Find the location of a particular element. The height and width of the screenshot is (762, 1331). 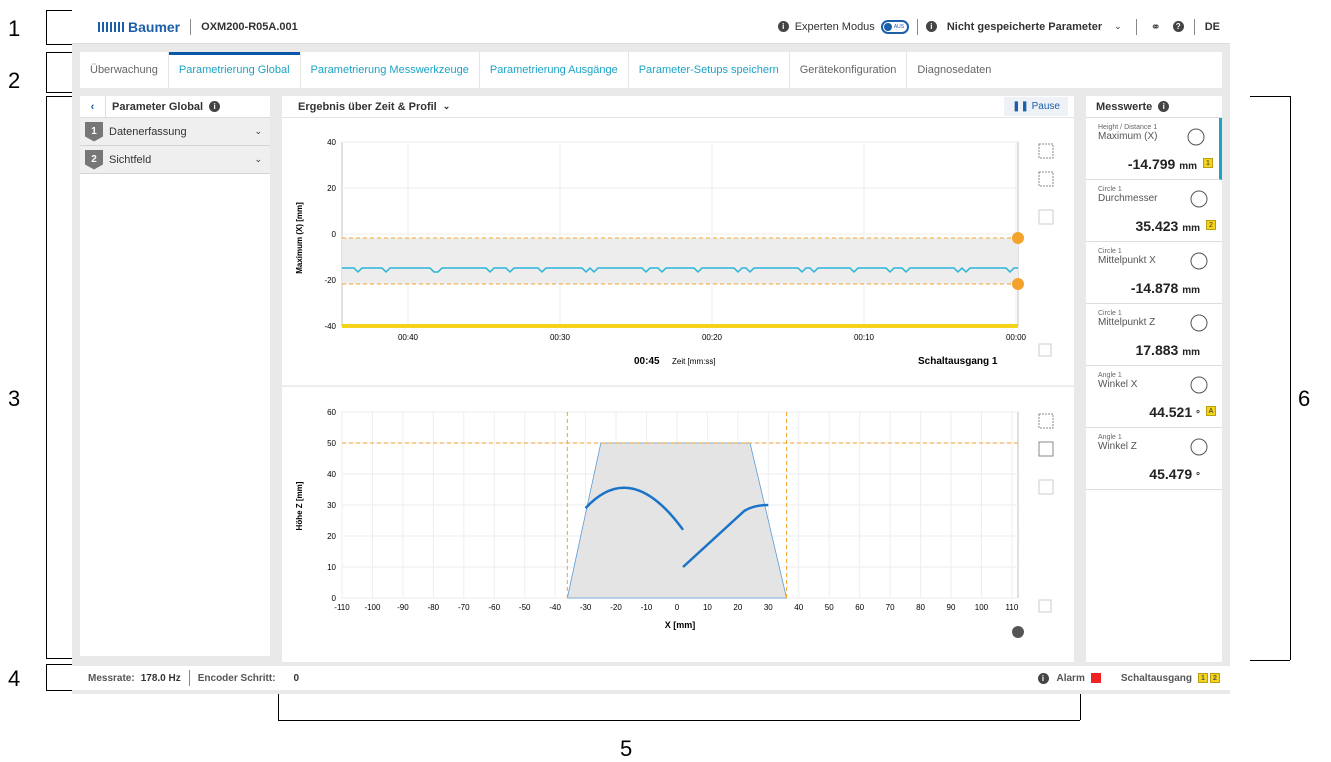

view-selector: Ergebnis über Zeit & Profil is located at coordinates (367, 106).